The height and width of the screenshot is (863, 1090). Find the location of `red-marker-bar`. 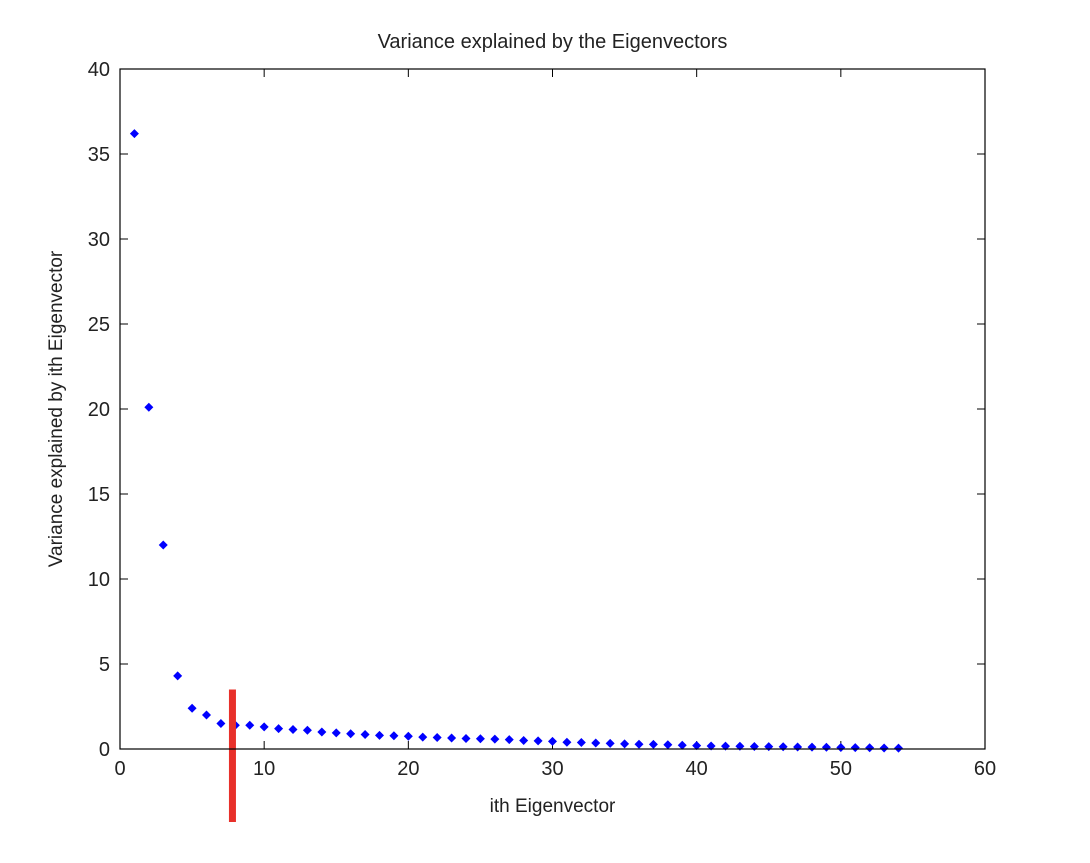

red-marker-bar is located at coordinates (232, 755).